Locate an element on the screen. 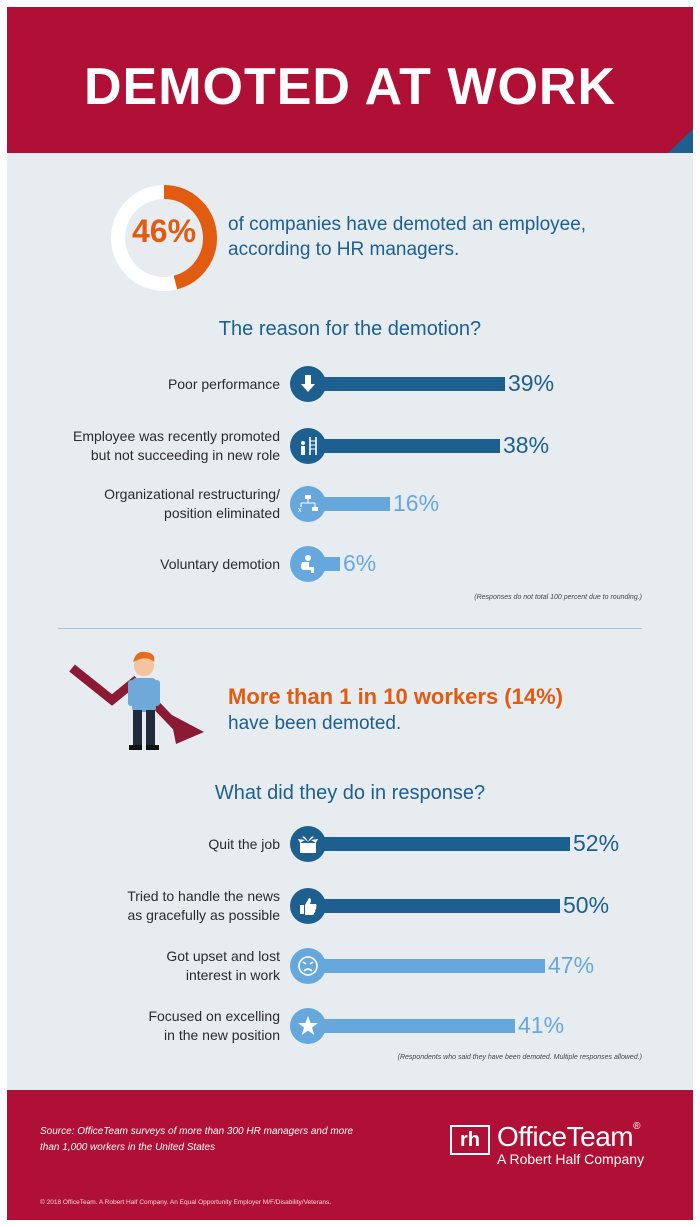 Image resolution: width=700 pixels, height=1227 pixels. bar-label-line: Voluntary demotion is located at coordinates (220, 563).